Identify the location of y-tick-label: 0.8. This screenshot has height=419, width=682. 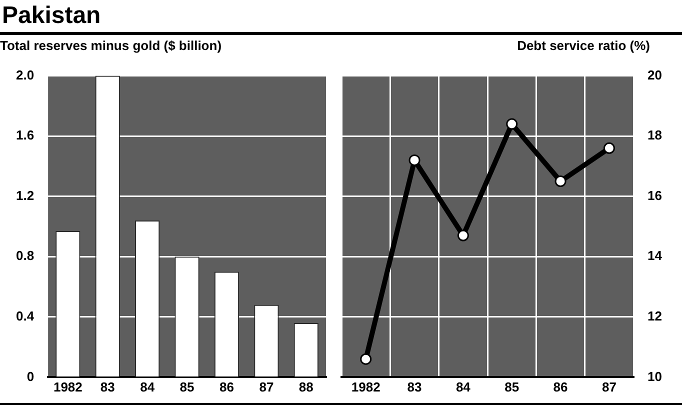
(25, 256).